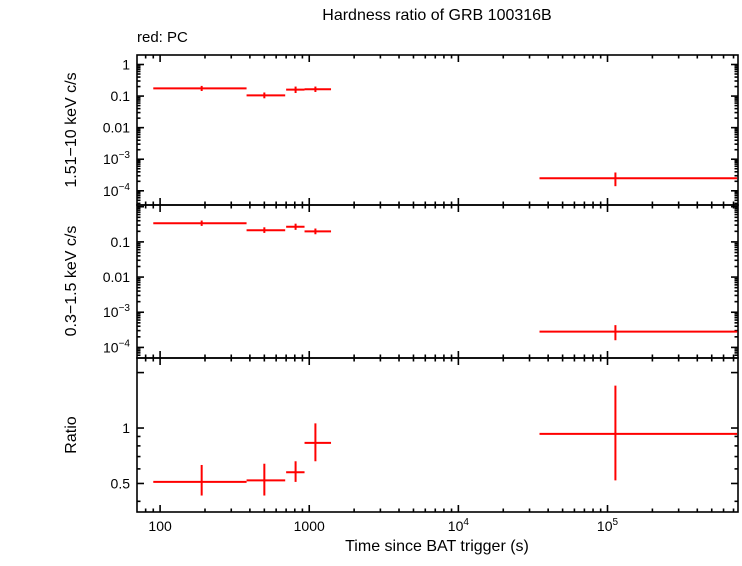  Describe the element at coordinates (459, 525) in the screenshot. I see `tick-label: 10⁴` at that location.